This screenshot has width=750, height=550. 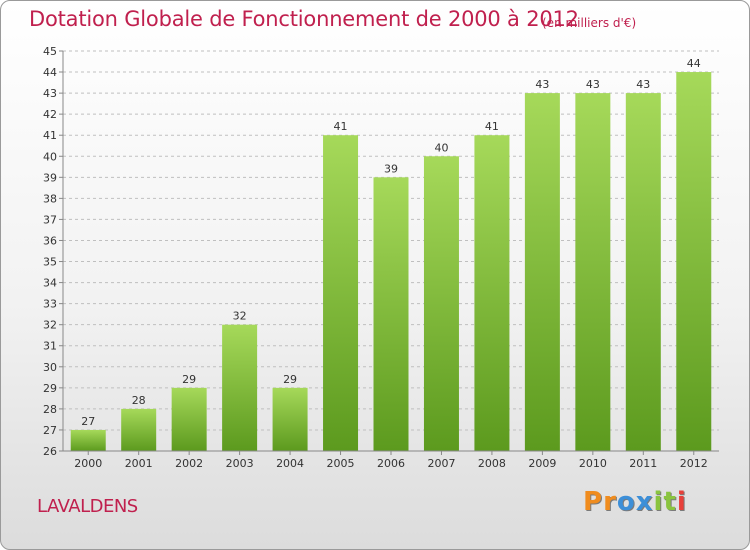 What do you see at coordinates (290, 463) in the screenshot?
I see `x-tick-label: 2004` at bounding box center [290, 463].